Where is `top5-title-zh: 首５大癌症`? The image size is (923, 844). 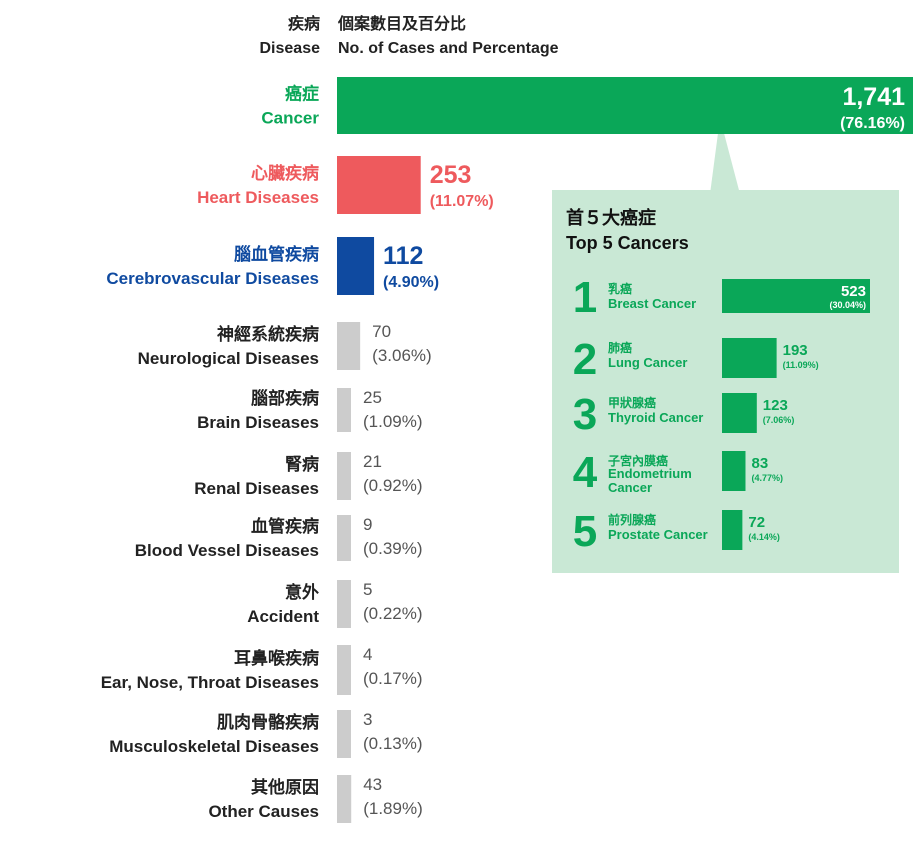
top5-title-zh: 首５大癌症 is located at coordinates (611, 218).